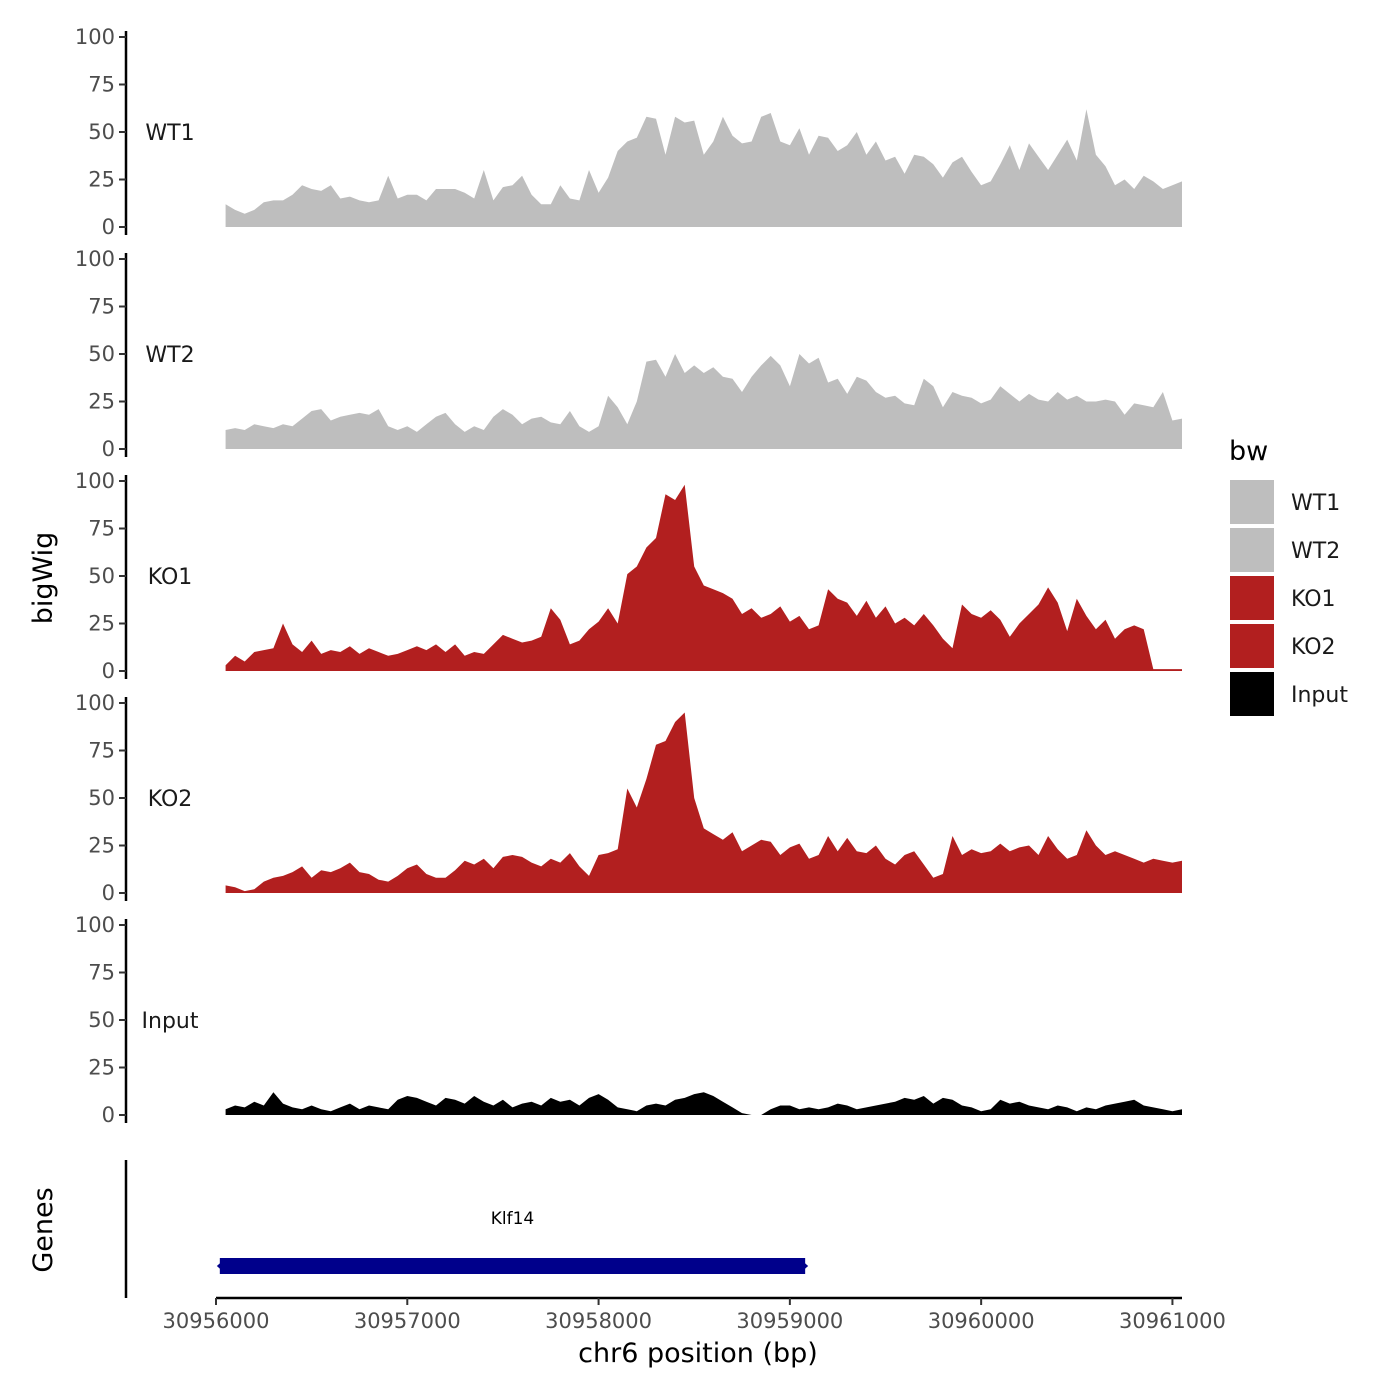  I want to click on area-wt1, so click(704, 168).